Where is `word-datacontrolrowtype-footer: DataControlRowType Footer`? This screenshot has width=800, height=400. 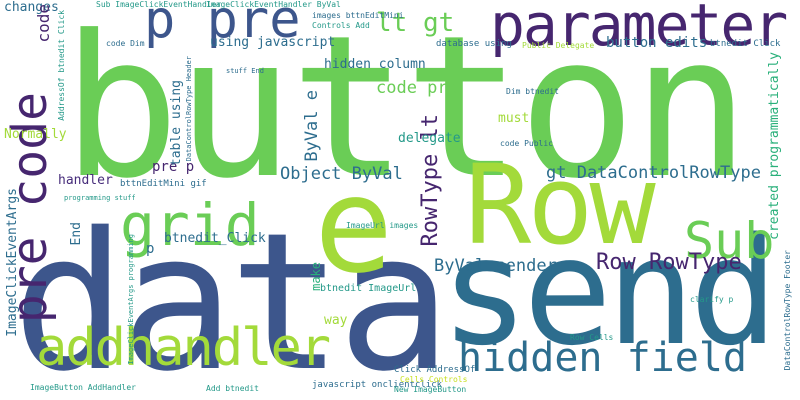
word-datacontrolrowtype-footer: DataControlRowType Footer is located at coordinates (787, 310).